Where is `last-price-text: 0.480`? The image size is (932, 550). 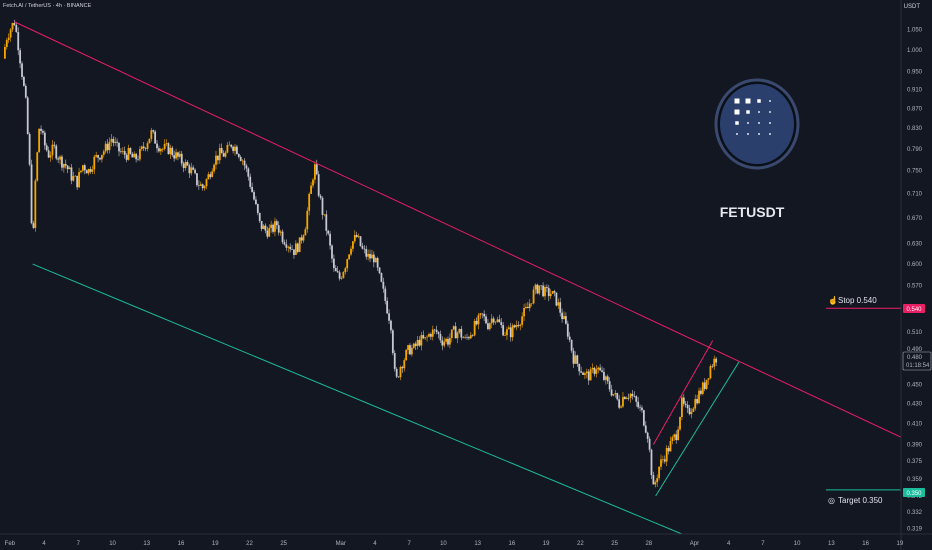 last-price-text: 0.480 is located at coordinates (915, 358).